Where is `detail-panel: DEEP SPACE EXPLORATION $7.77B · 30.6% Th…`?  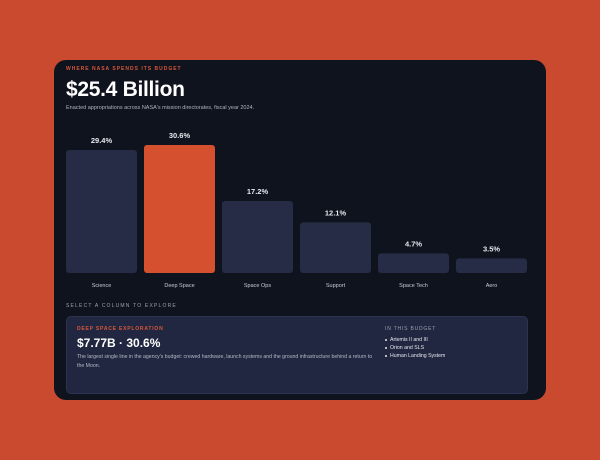 detail-panel: DEEP SPACE EXPLORATION $7.77B · 30.6% Th… is located at coordinates (297, 355).